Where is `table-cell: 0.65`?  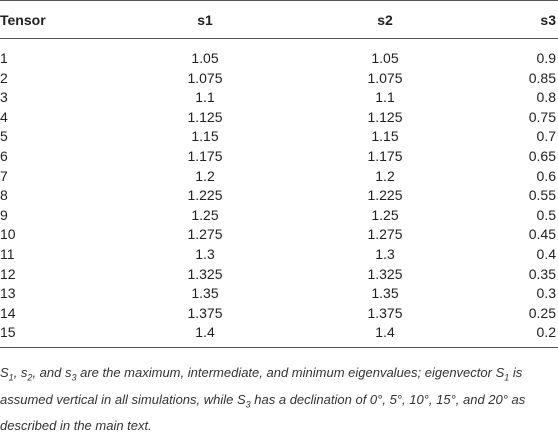 table-cell: 0.65 is located at coordinates (542, 155).